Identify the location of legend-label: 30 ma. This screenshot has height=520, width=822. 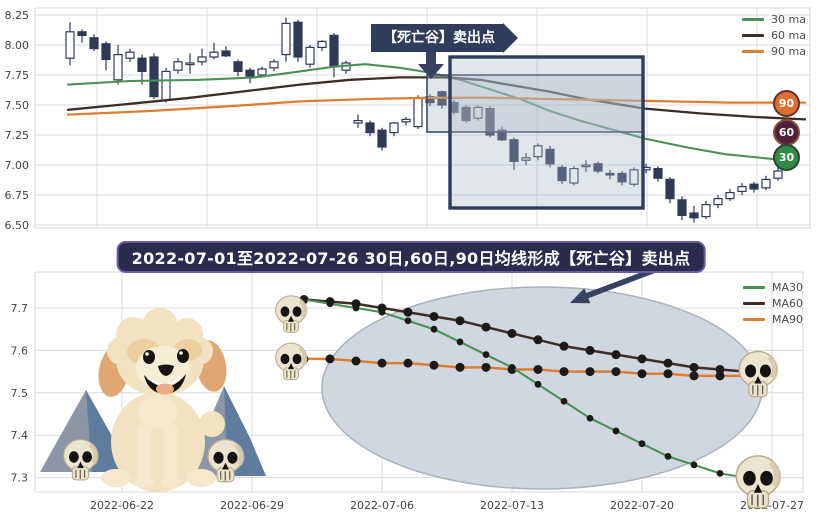
(788, 19).